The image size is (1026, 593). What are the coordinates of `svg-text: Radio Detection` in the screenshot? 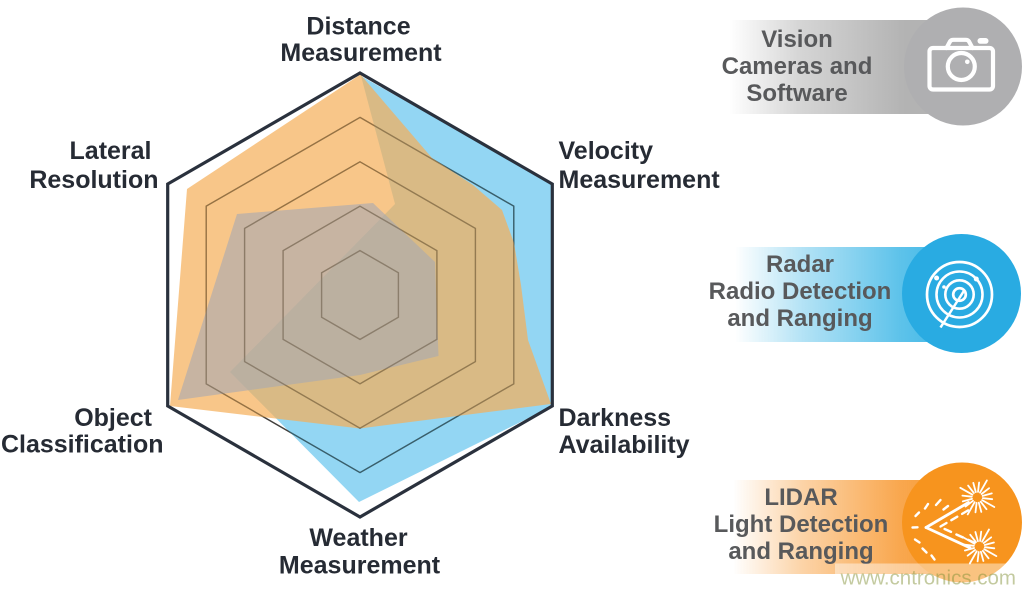 It's located at (800, 291).